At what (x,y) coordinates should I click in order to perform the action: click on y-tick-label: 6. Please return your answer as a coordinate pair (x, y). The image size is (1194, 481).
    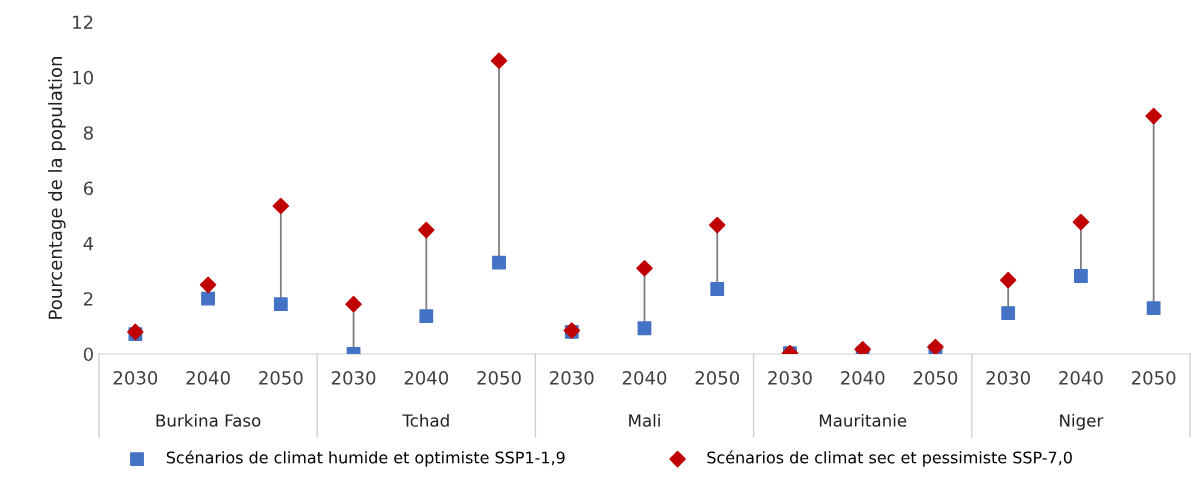
    Looking at the image, I should click on (88, 188).